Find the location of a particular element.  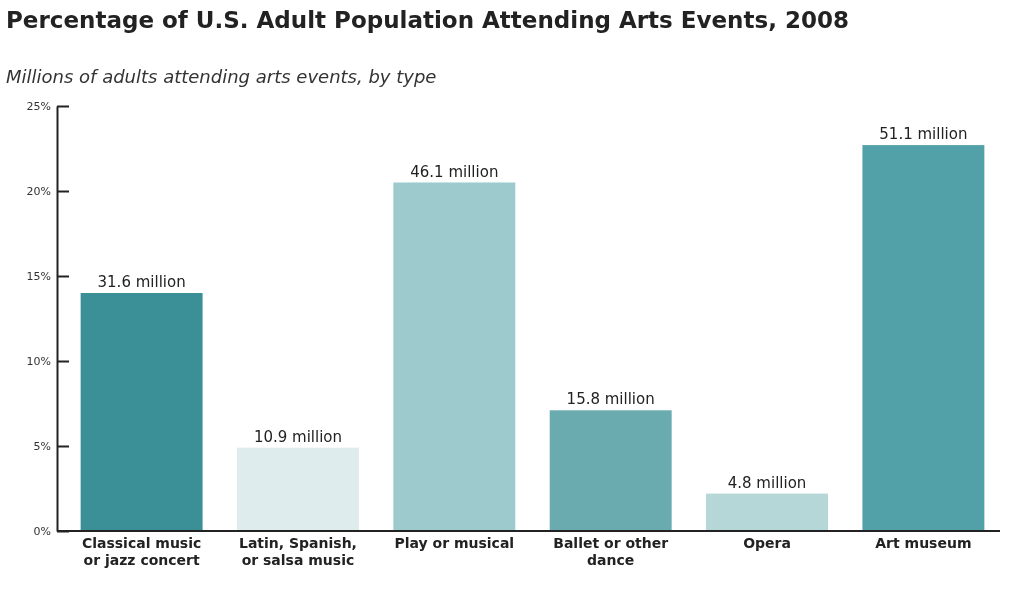

y-tick-label: 5% is located at coordinates (42, 447).